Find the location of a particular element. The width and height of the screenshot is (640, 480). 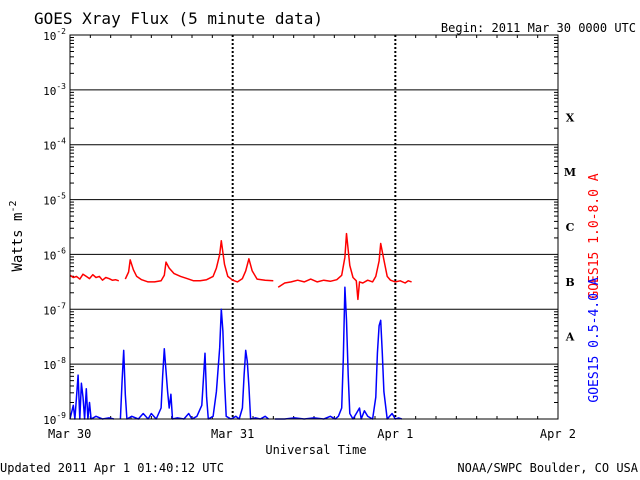

y-tick-label: 10⁻⁶ is located at coordinates (54, 254).